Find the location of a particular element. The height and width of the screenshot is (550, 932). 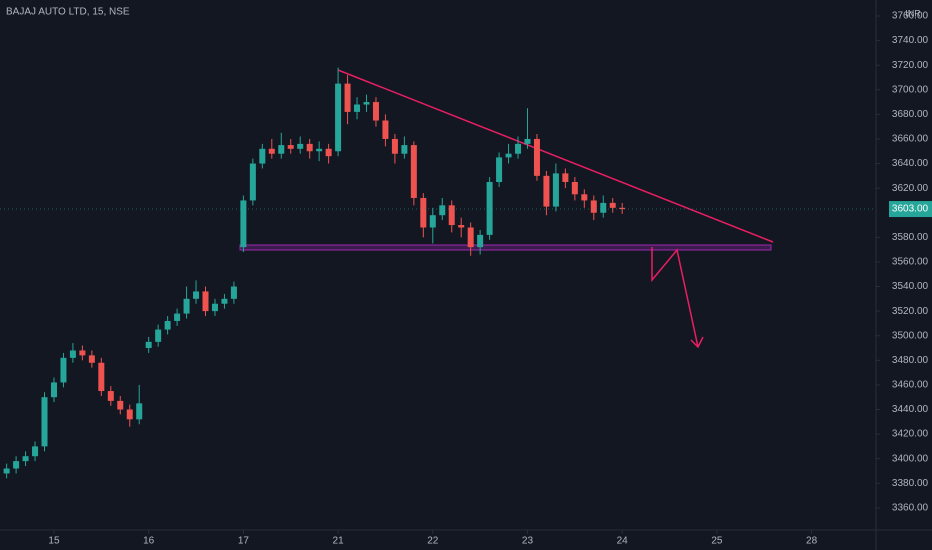

x-tick-label: 17 is located at coordinates (244, 541).